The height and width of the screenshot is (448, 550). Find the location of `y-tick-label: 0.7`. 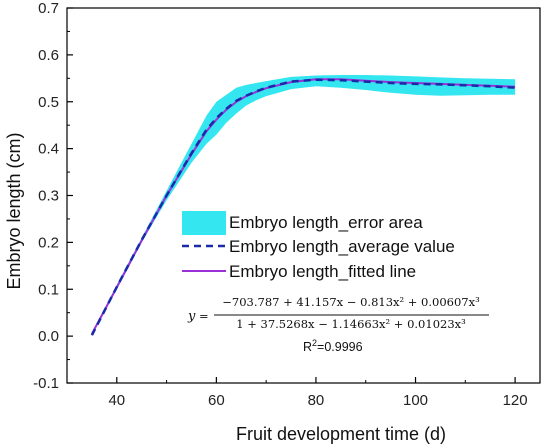

y-tick-label: 0.7 is located at coordinates (48, 8).